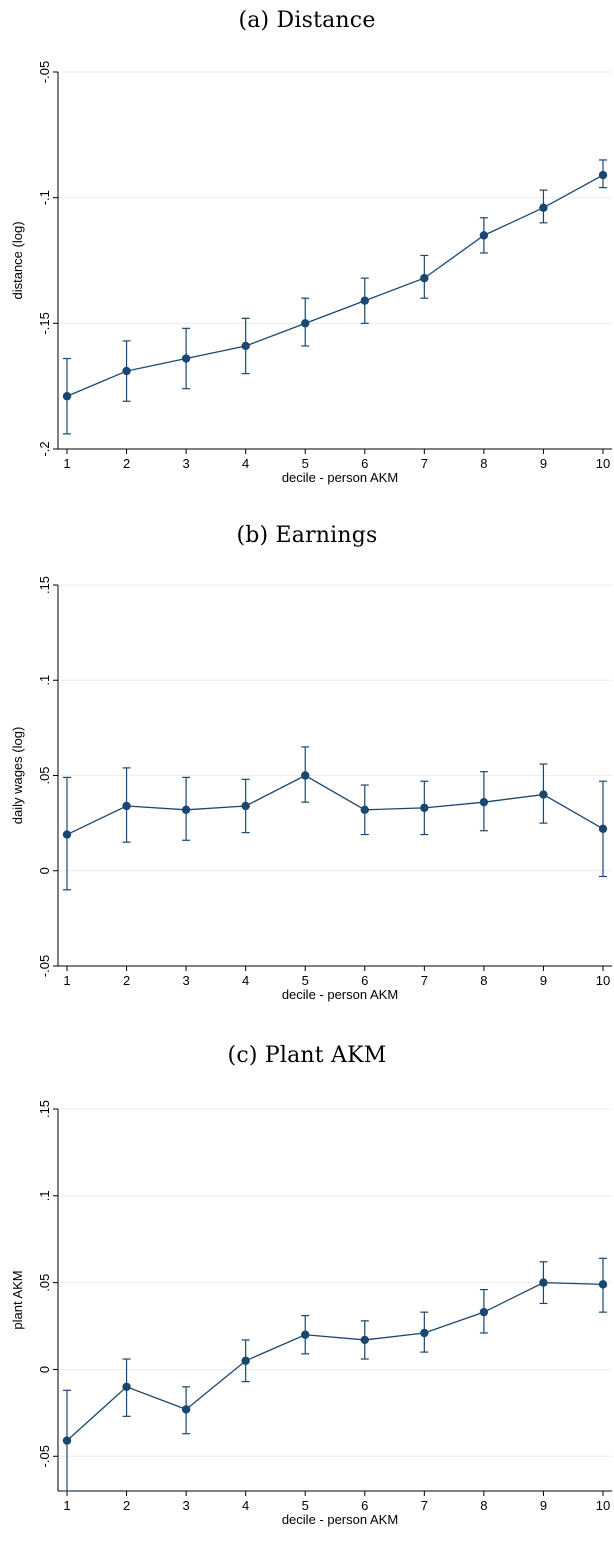 This screenshot has width=614, height=1555. Describe the element at coordinates (307, 1055) in the screenshot. I see `chart-title: (c) Plant AKM` at that location.